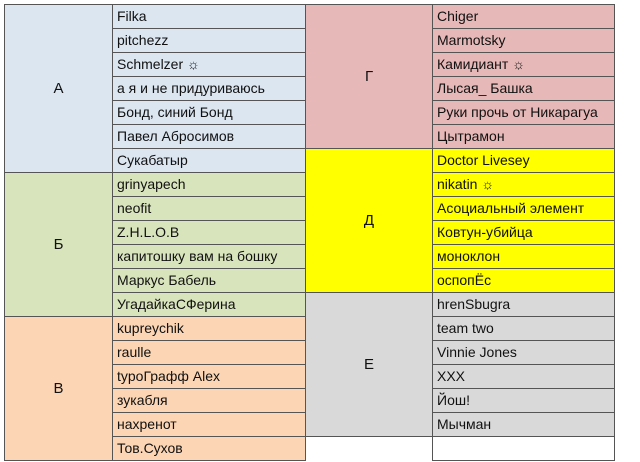 This screenshot has height=462, width=640. What do you see at coordinates (209, 424) in the screenshot?
I see `member-cell: нахренот` at bounding box center [209, 424].